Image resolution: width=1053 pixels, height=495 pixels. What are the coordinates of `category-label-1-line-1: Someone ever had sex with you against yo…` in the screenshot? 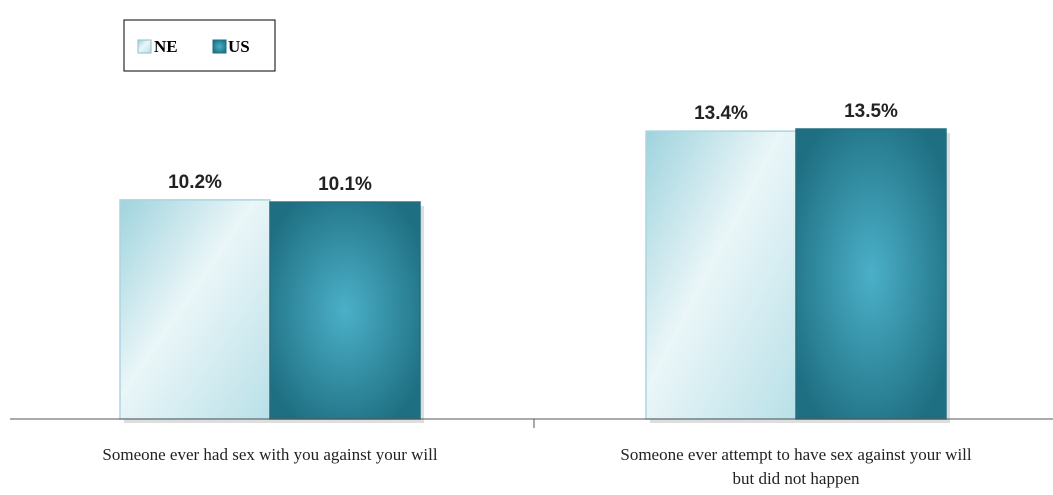 It's located at (269, 454).